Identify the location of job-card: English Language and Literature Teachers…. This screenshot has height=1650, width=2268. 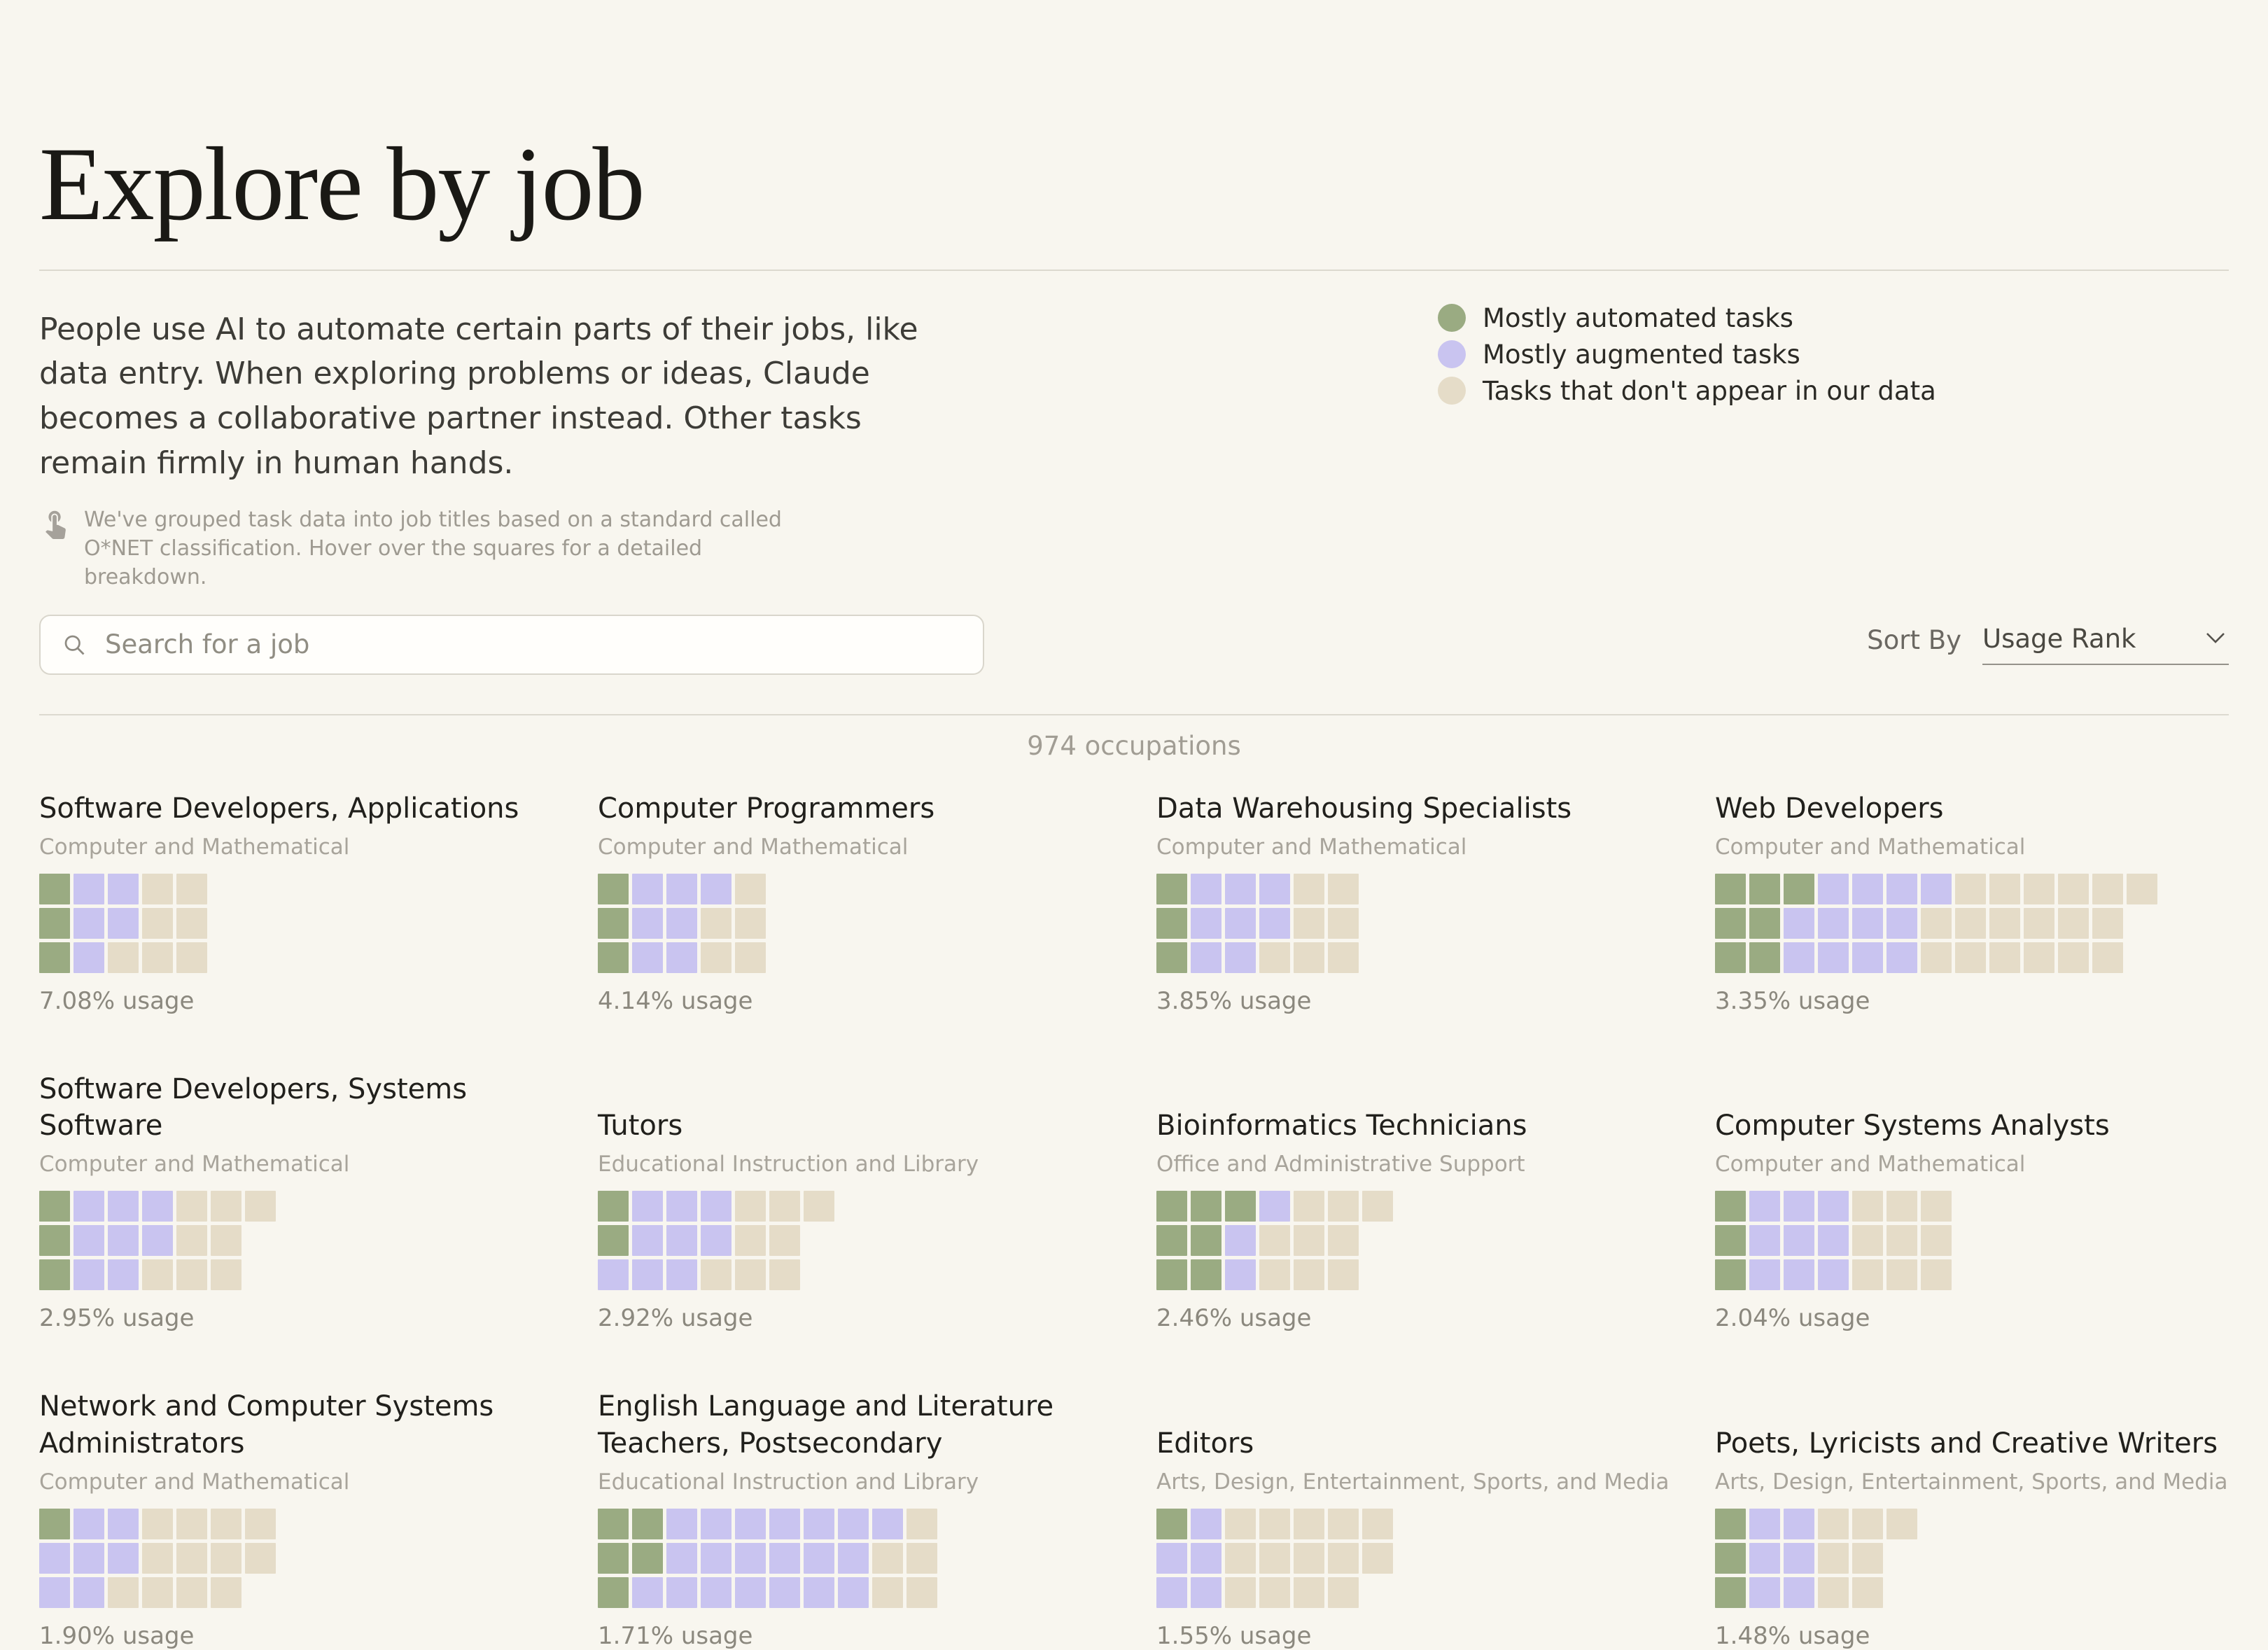
(855, 1519).